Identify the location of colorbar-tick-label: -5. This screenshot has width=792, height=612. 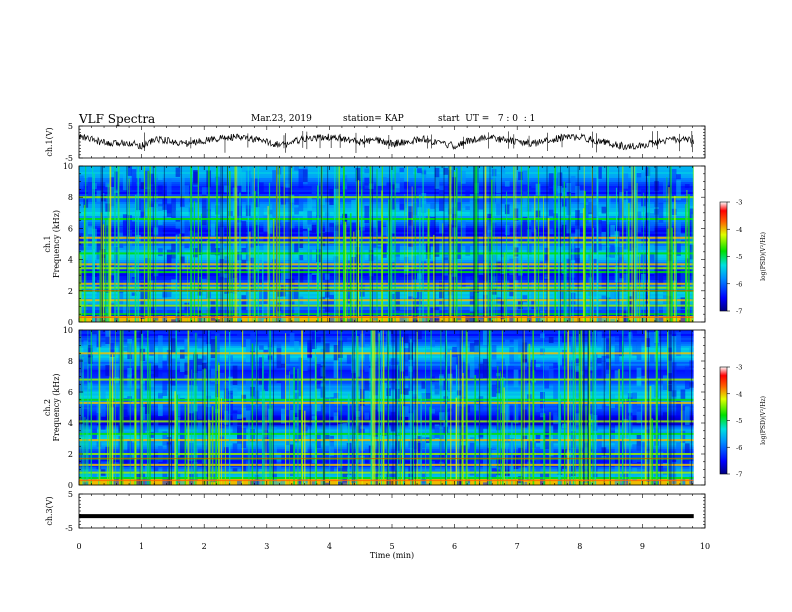
(739, 421).